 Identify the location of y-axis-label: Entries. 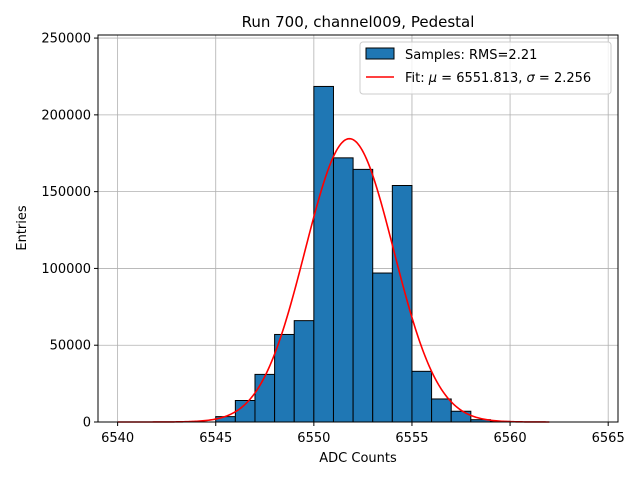
(22, 228).